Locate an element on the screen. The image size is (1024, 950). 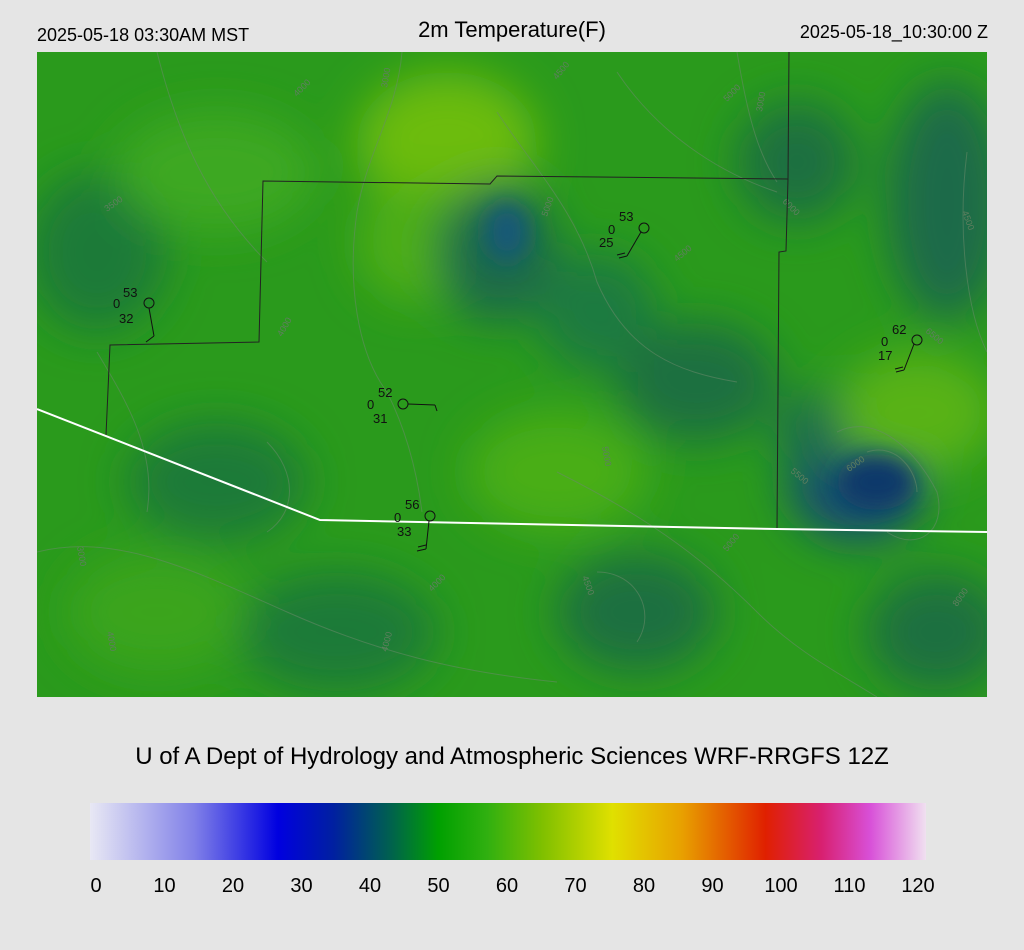
station-plot-central: 52 0 31 is located at coordinates (402, 405).